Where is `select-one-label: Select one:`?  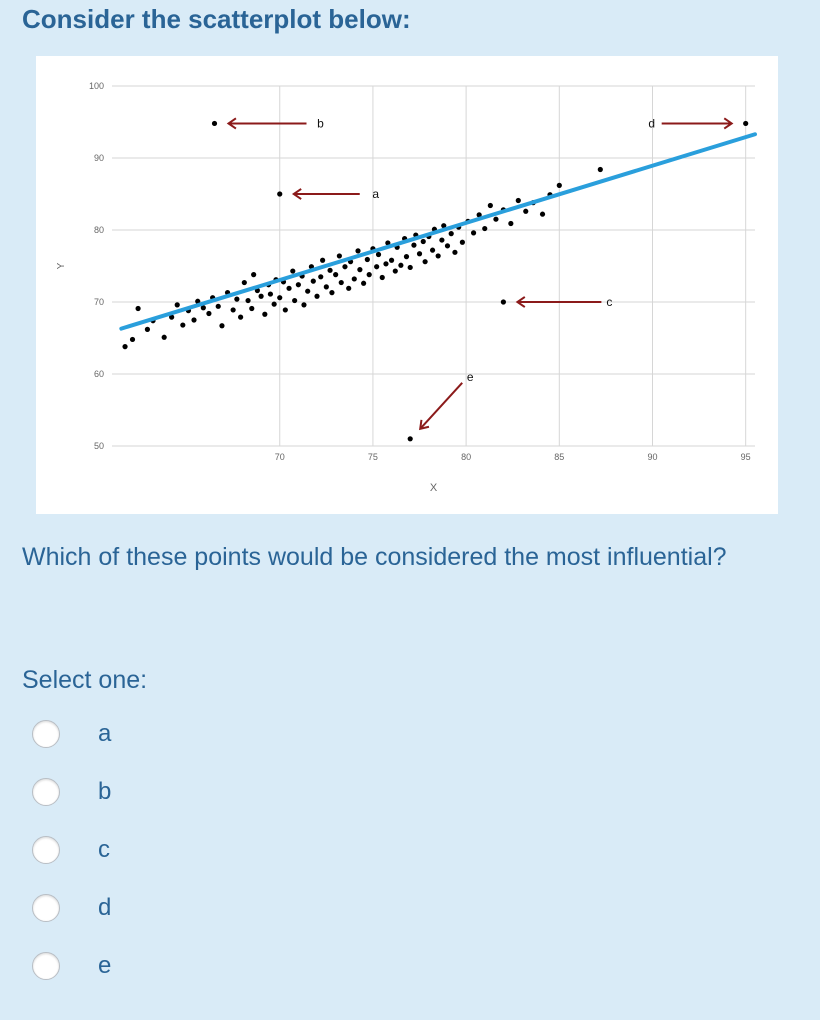 select-one-label: Select one: is located at coordinates (85, 680).